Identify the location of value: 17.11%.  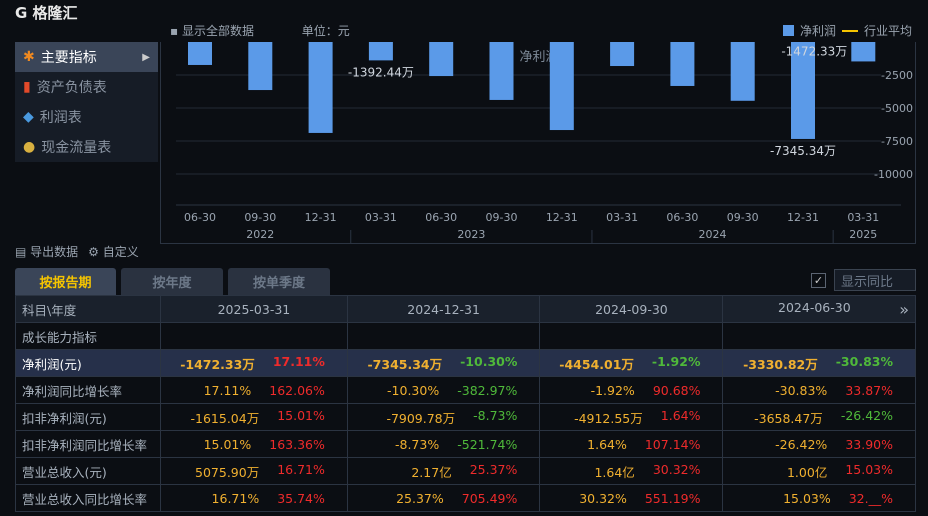
(227, 390).